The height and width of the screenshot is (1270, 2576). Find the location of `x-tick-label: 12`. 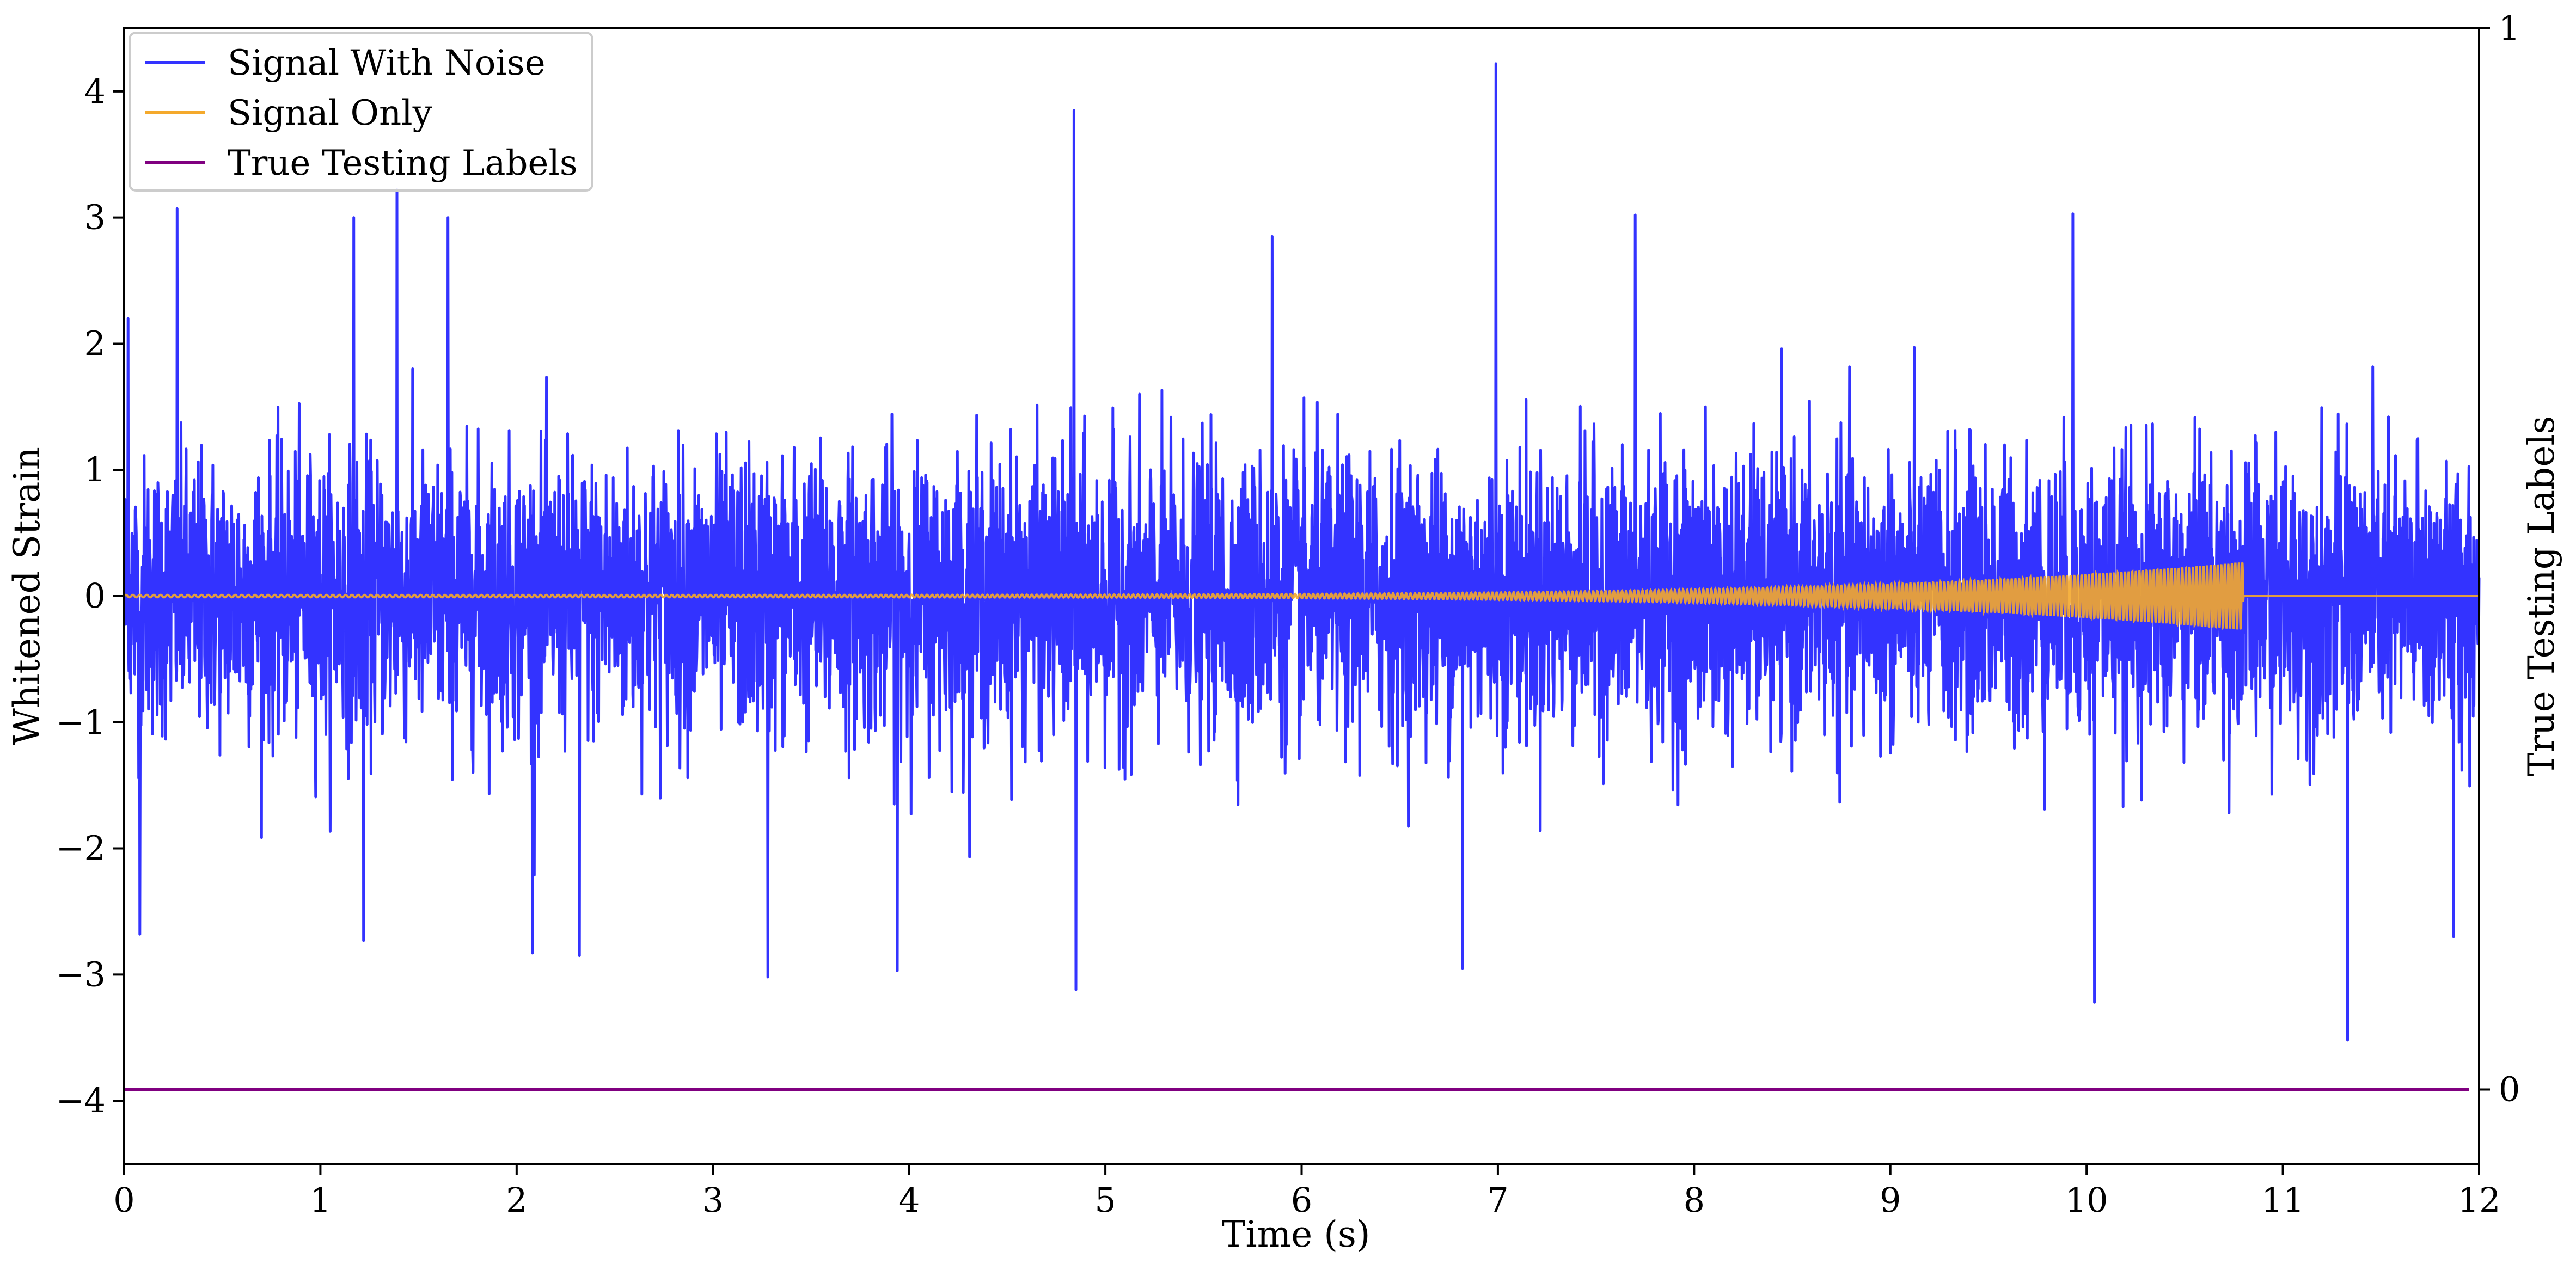

x-tick-label: 12 is located at coordinates (2479, 1200).